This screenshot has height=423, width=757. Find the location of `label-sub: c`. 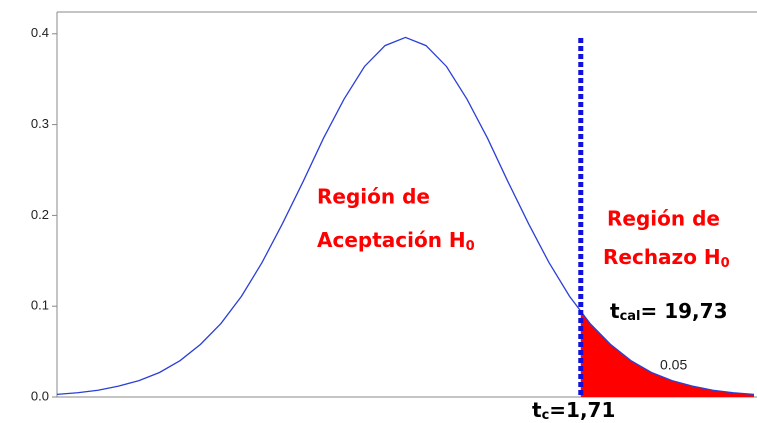

label-sub: c is located at coordinates (546, 415).